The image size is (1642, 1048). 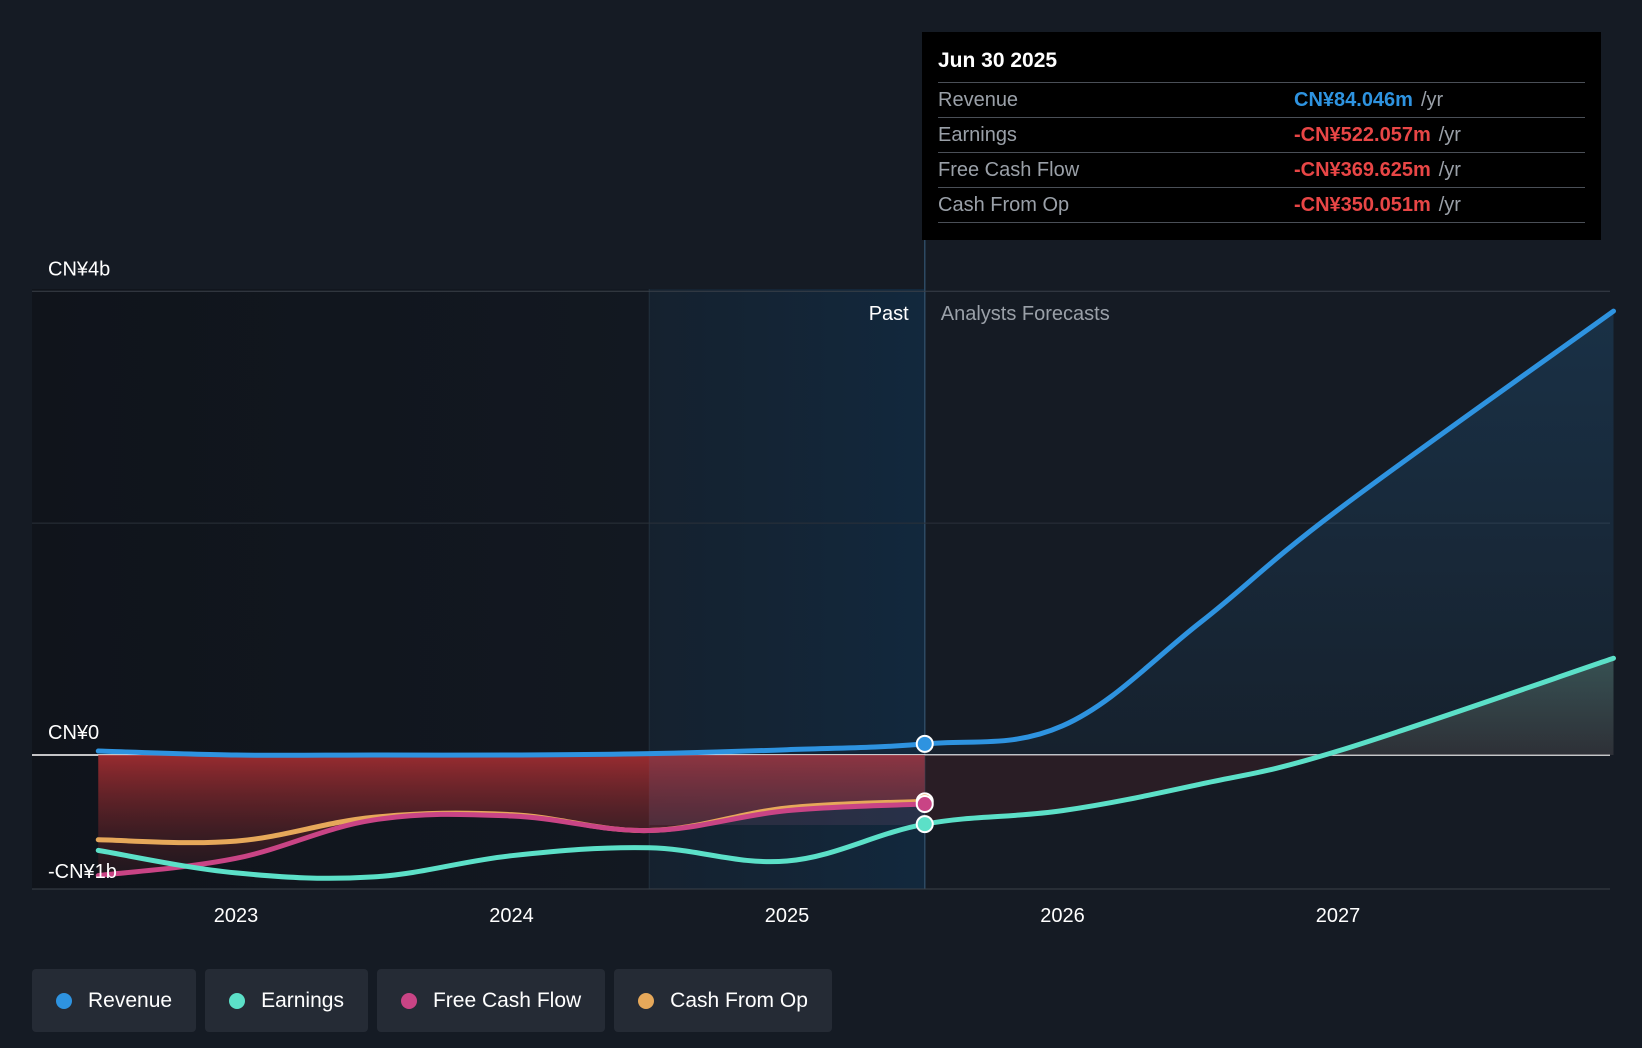 I want to click on earnings-forecast-positive-fill, so click(x=1462, y=709).